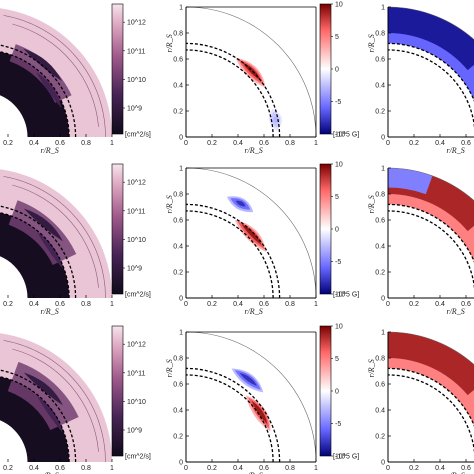 This screenshot has height=474, width=474. I want to click on x-tick-label: 0, so click(388, 143).